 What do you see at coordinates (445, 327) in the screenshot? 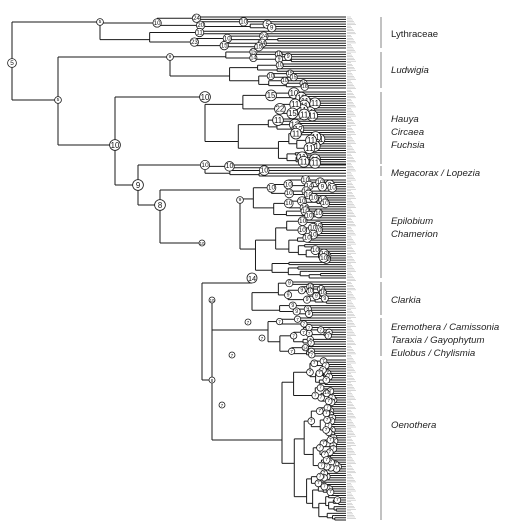
I see `clade-label-eremothera: Eremothera / Camissonia` at bounding box center [445, 327].